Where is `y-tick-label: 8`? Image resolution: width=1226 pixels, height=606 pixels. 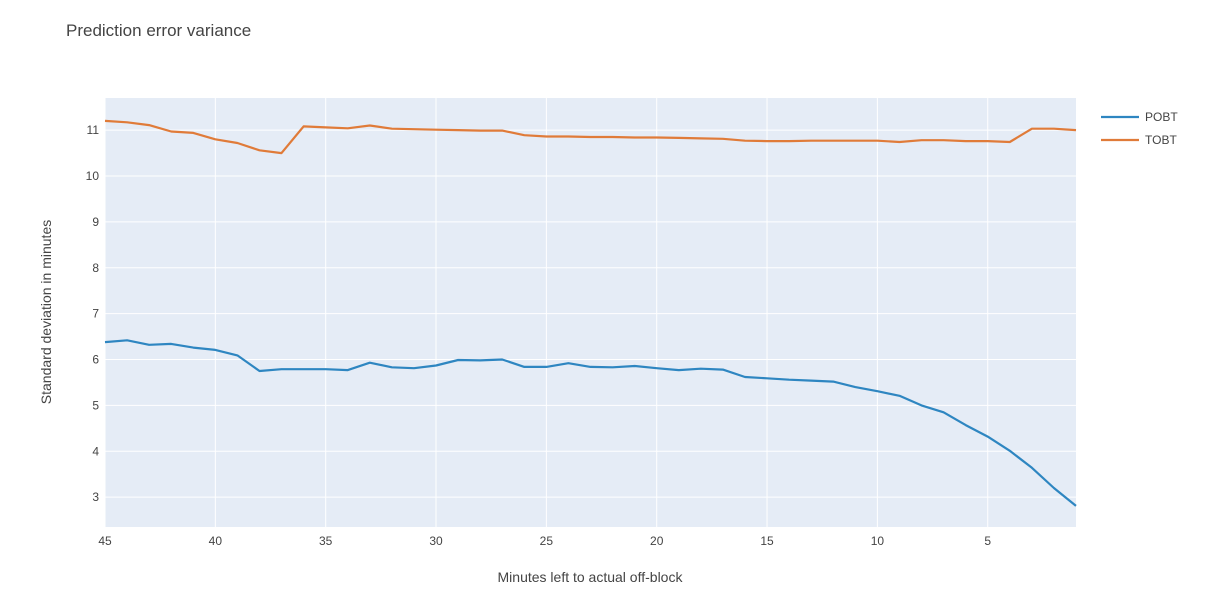 y-tick-label: 8 is located at coordinates (95, 268).